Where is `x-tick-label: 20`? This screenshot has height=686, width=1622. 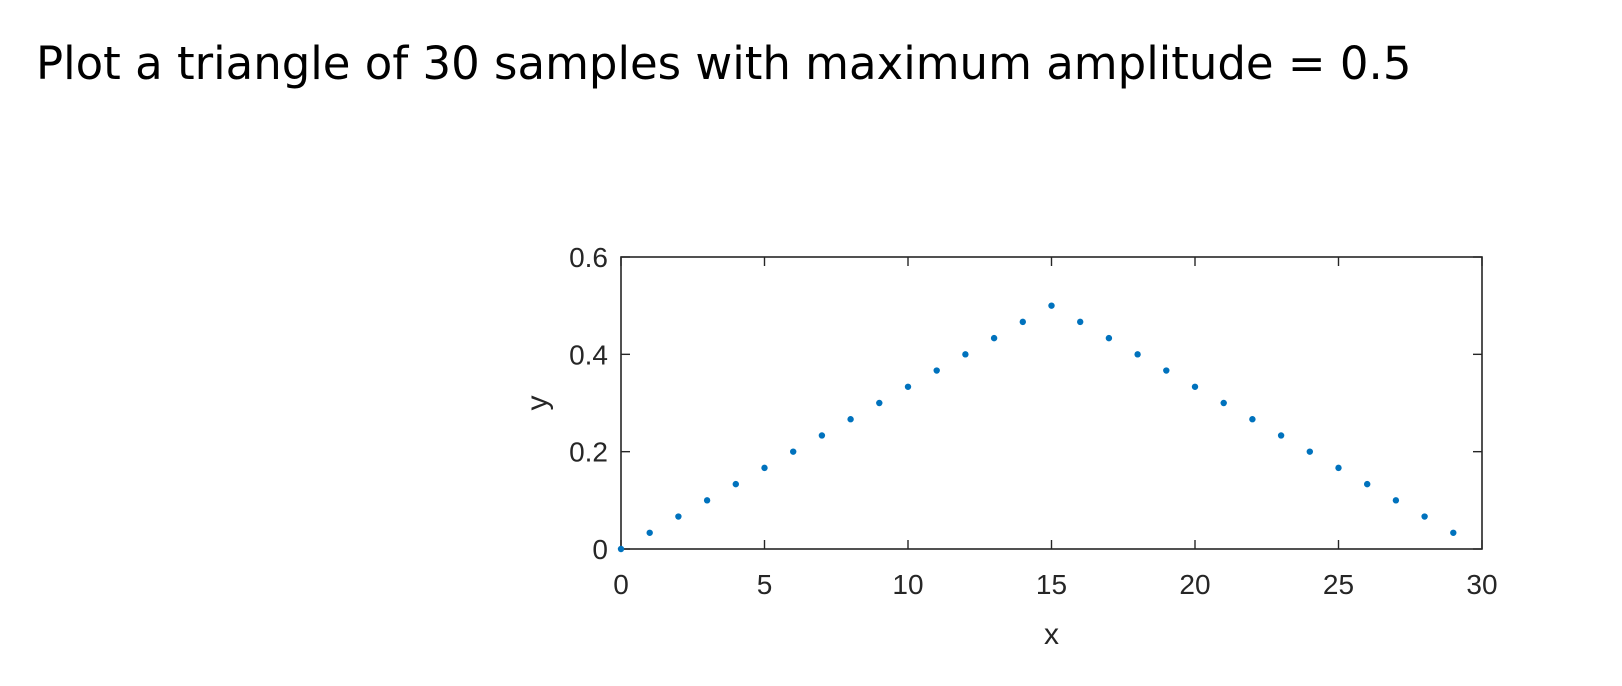 x-tick-label: 20 is located at coordinates (1194, 584).